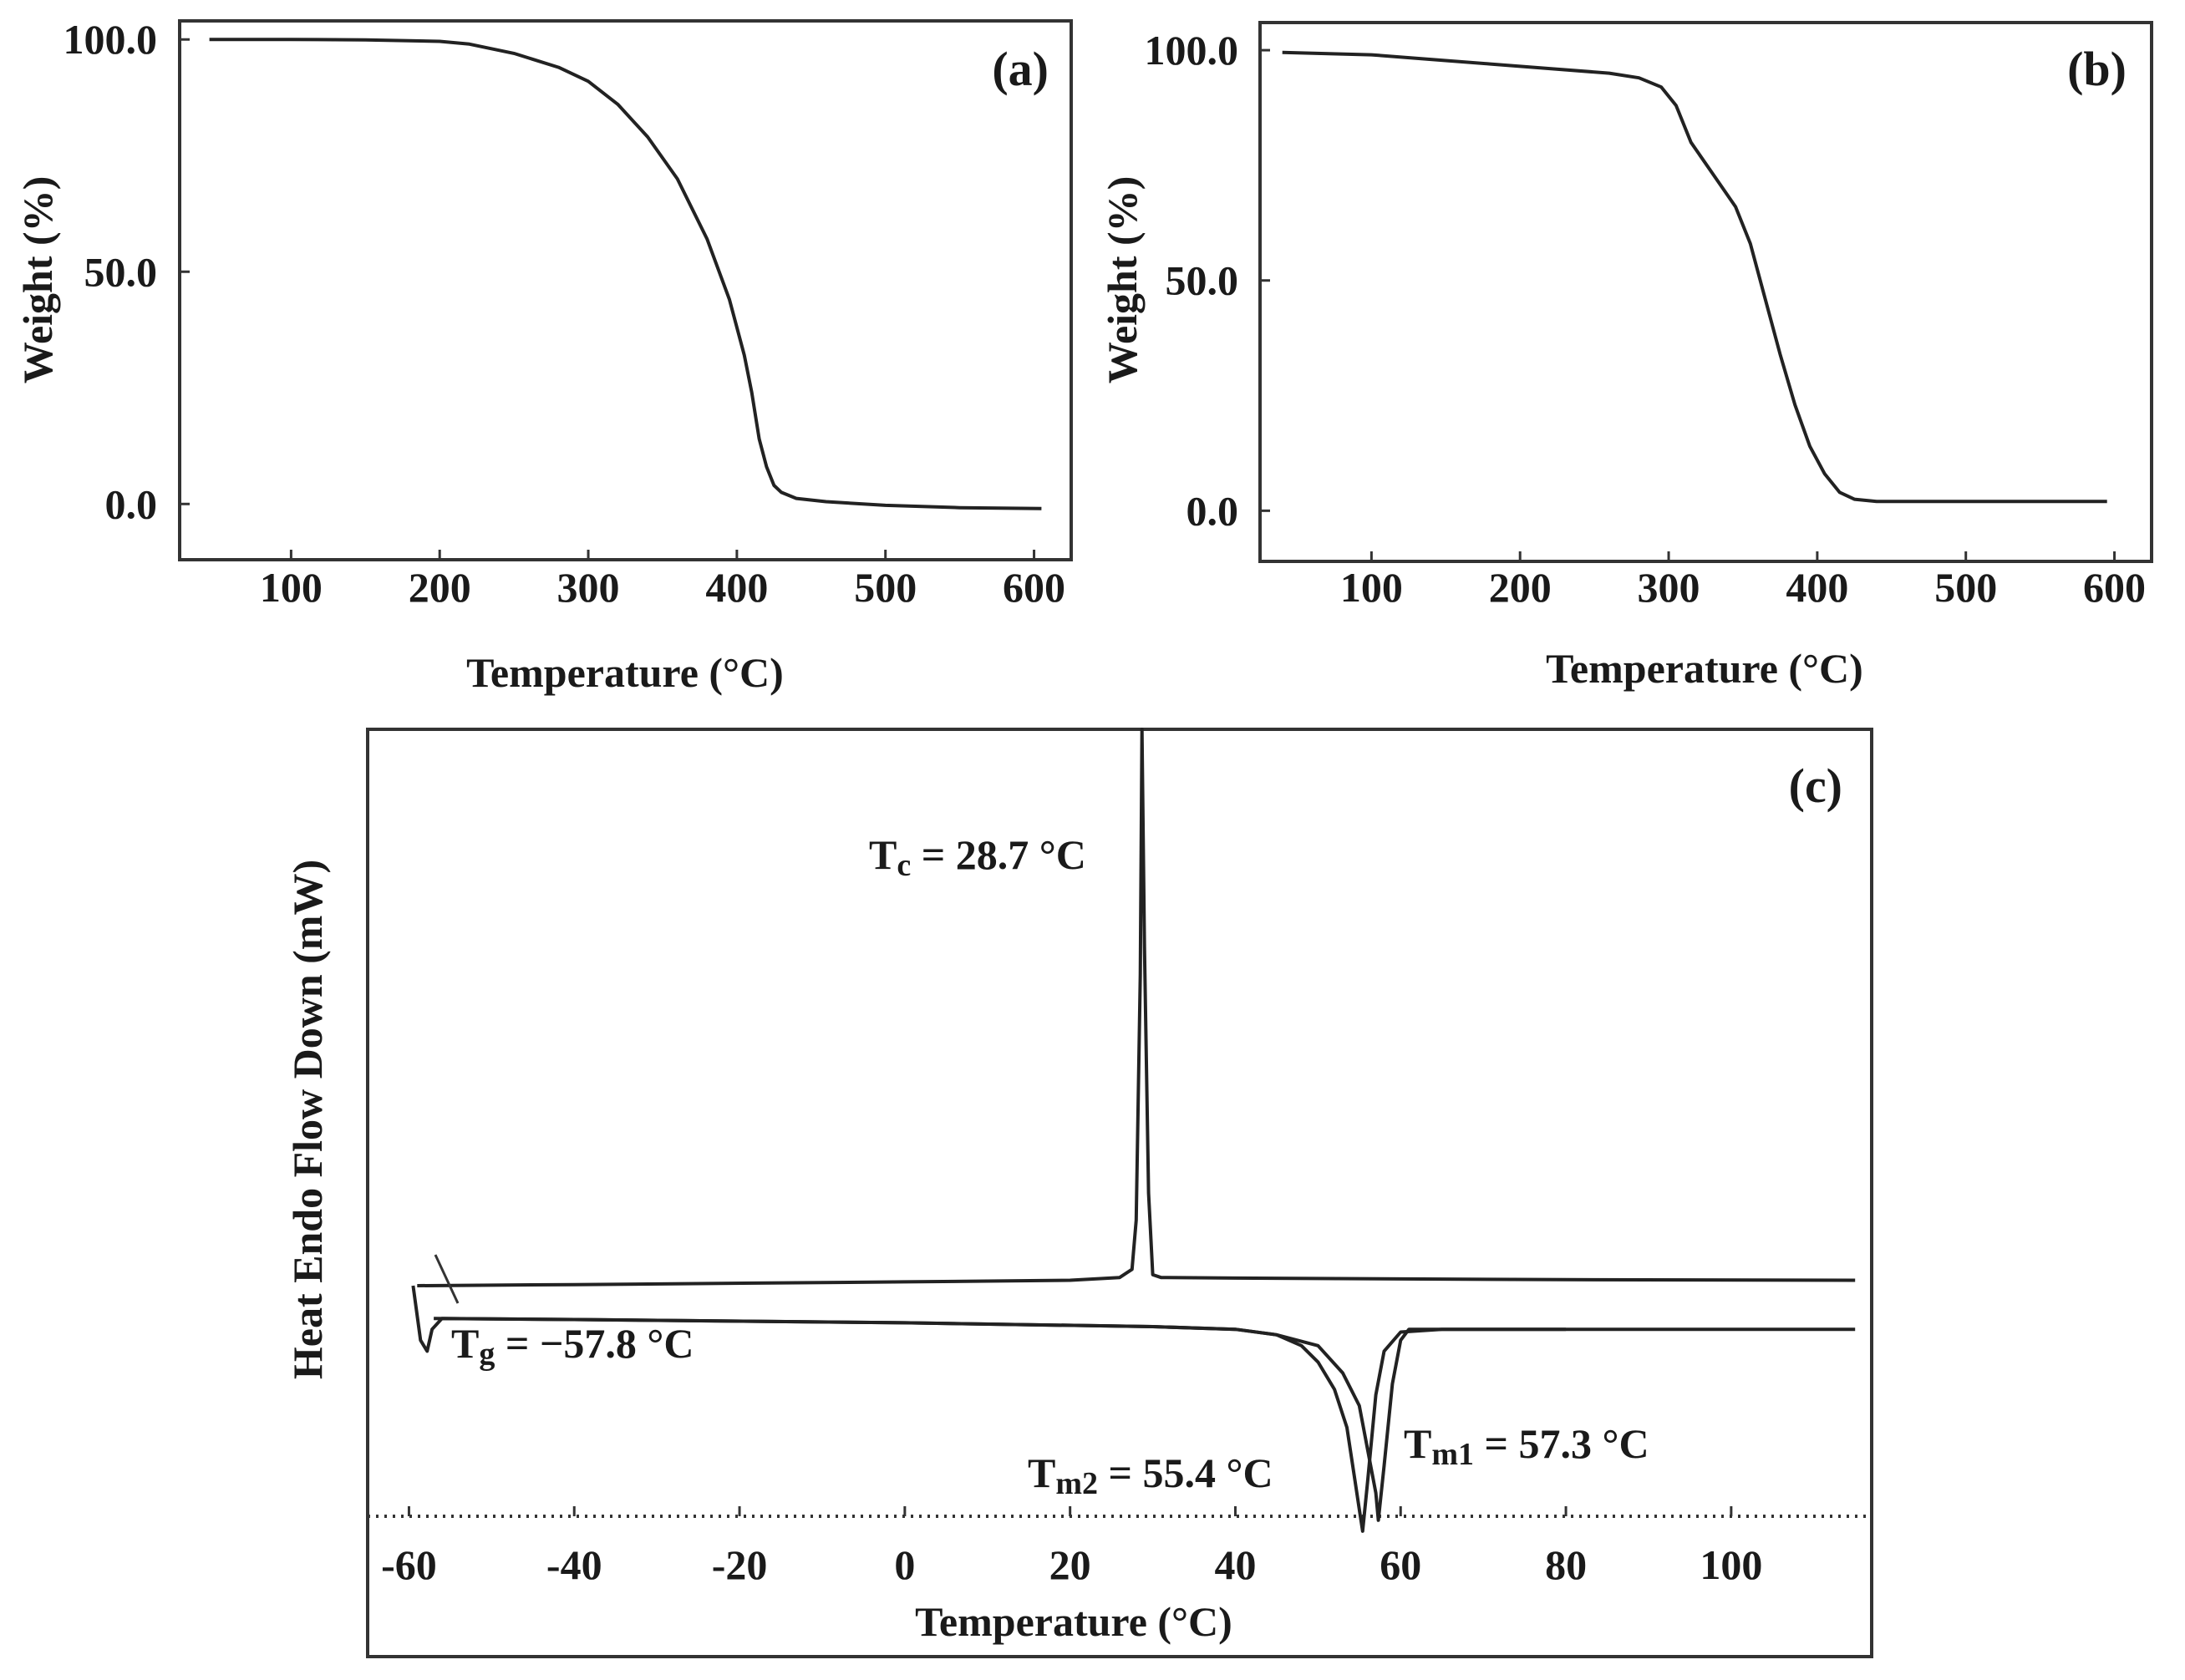 This screenshot has height=1680, width=2185. What do you see at coordinates (625, 672) in the screenshot?
I see `x-axis-title-a: Temperature (°C)` at bounding box center [625, 672].